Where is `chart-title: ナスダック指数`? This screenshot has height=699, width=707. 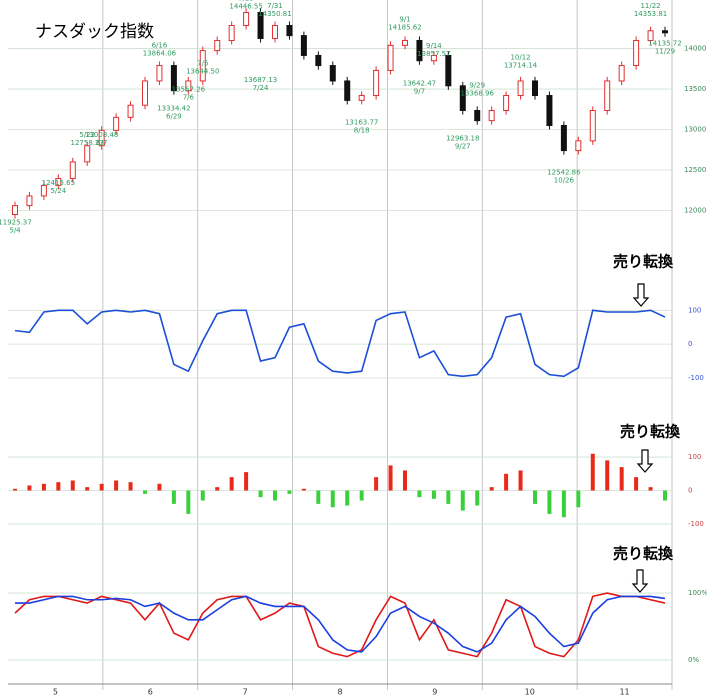 chart-title: ナスダック指数 is located at coordinates (94, 32).